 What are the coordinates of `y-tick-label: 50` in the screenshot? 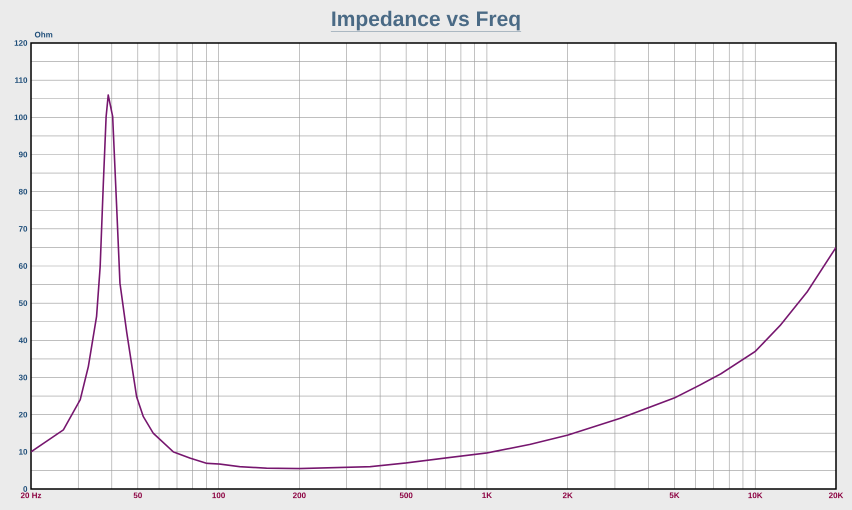 It's located at (23, 303).